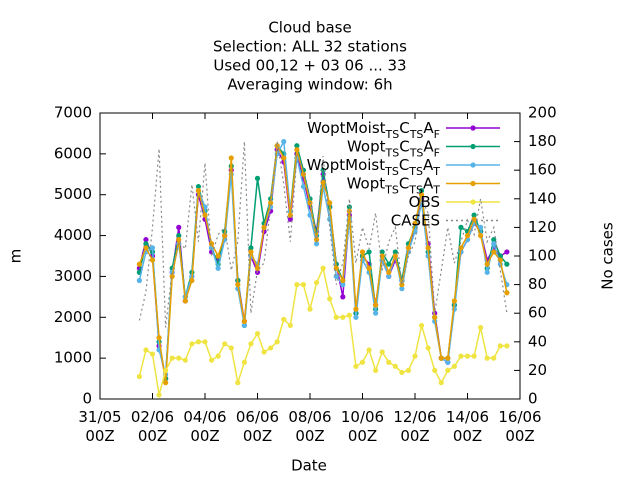 This screenshot has width=640, height=480. Describe the element at coordinates (537, 313) in the screenshot. I see `y2-tick-label: 60` at that location.